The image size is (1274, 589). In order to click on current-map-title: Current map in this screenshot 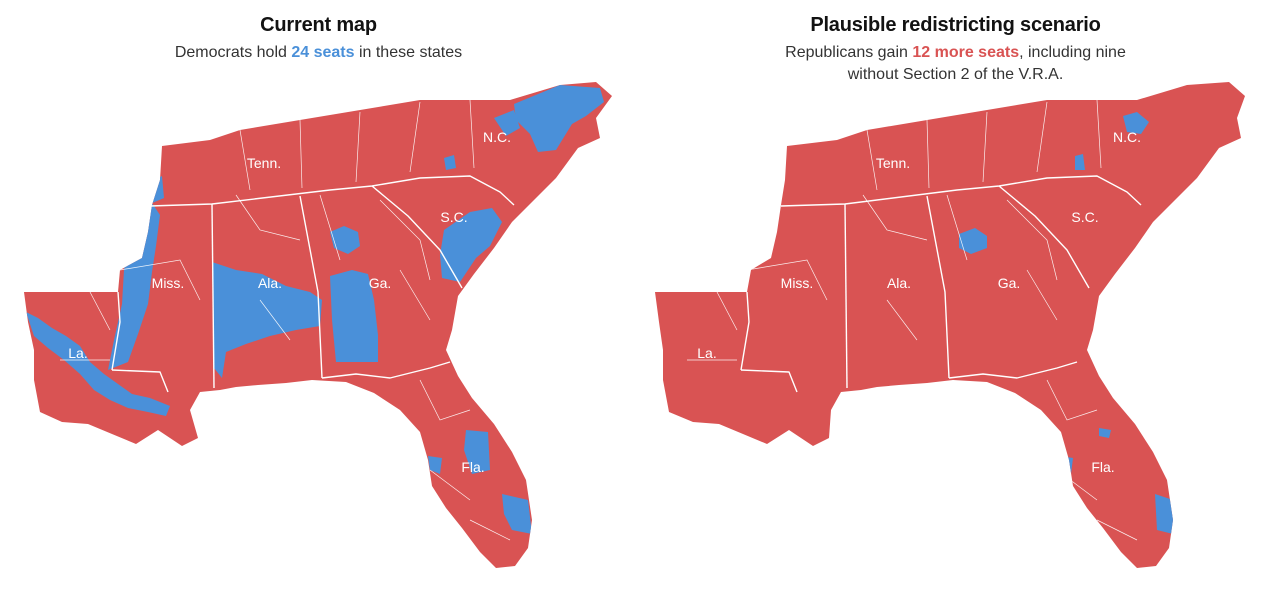, I will do `click(318, 25)`.